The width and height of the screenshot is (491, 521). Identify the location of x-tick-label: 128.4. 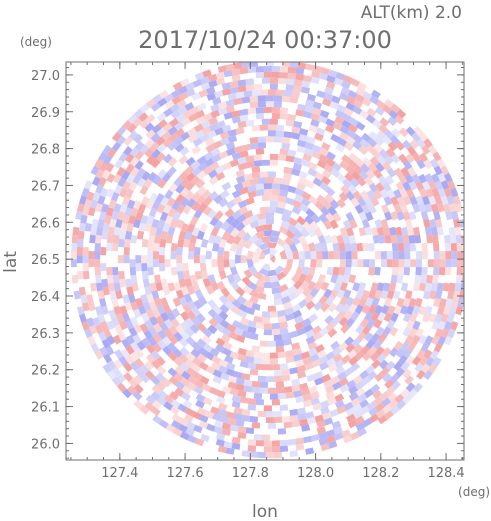
(445, 473).